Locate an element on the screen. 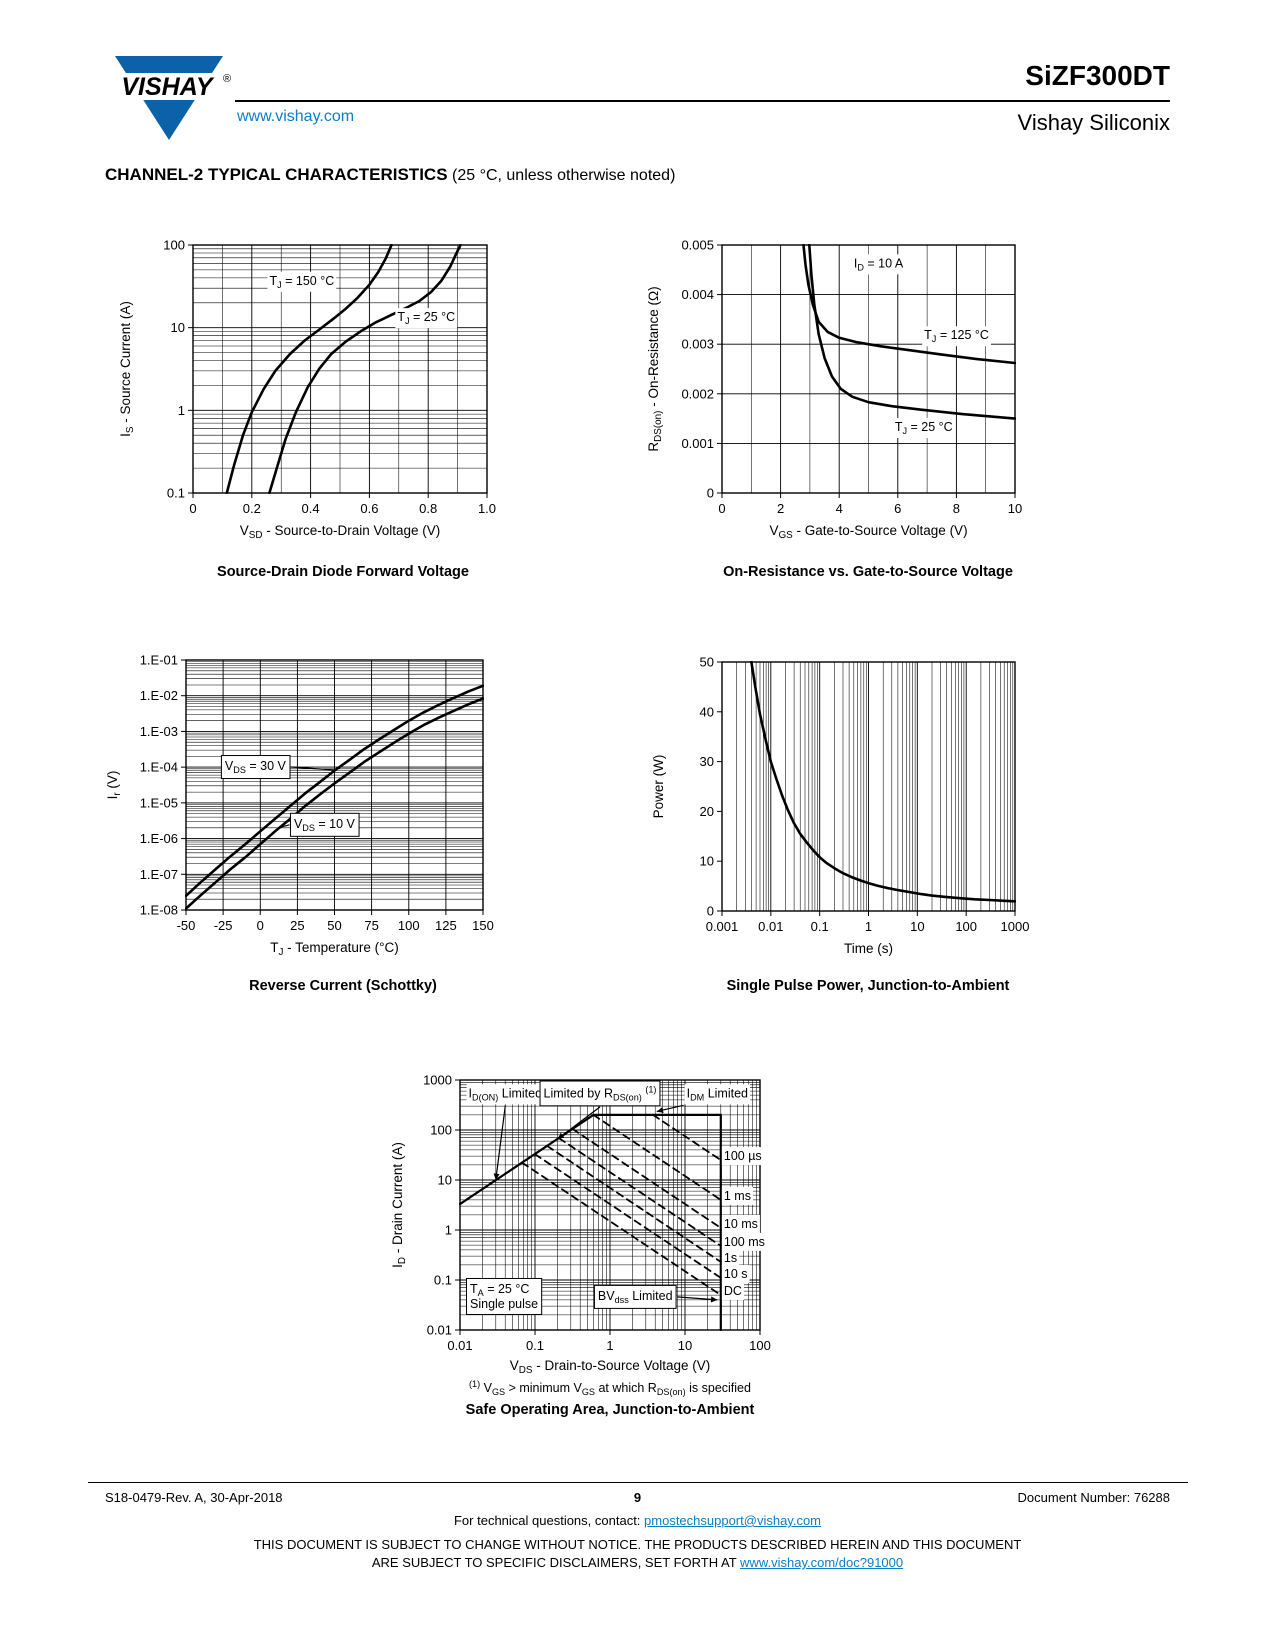 Image resolution: width=1275 pixels, height=1650 pixels. svg-text: 0.002 is located at coordinates (697, 393).